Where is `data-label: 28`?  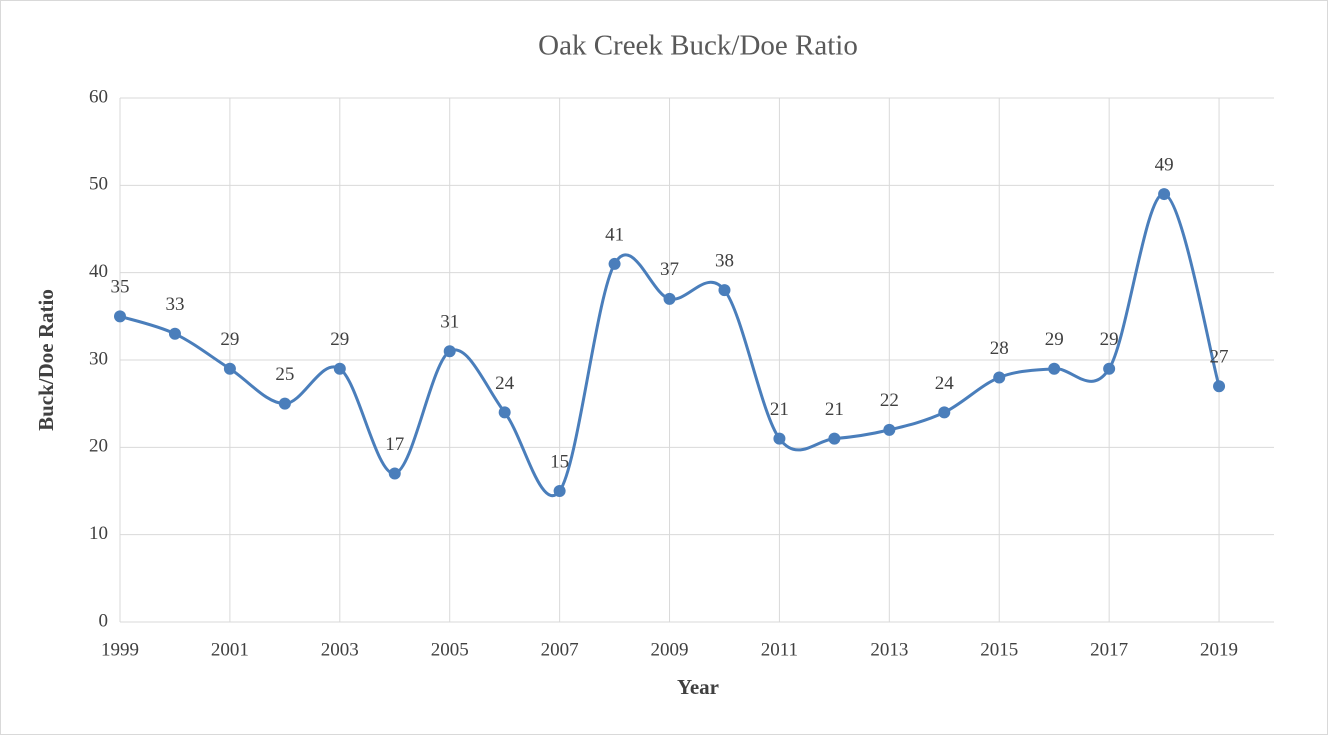 data-label: 28 is located at coordinates (999, 348).